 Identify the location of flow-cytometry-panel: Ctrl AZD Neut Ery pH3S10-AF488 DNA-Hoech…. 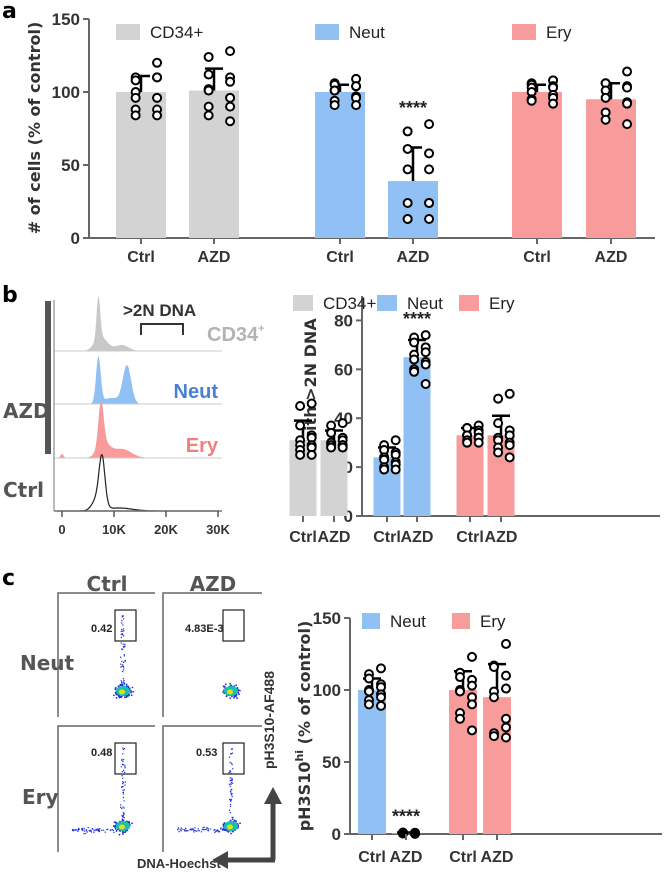
(151, 721).